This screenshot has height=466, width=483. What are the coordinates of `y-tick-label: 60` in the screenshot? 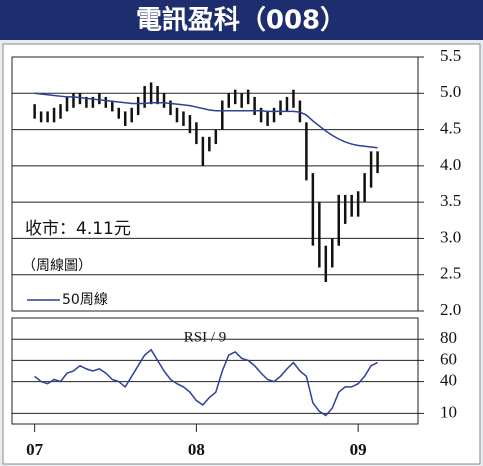 It's located at (448, 358).